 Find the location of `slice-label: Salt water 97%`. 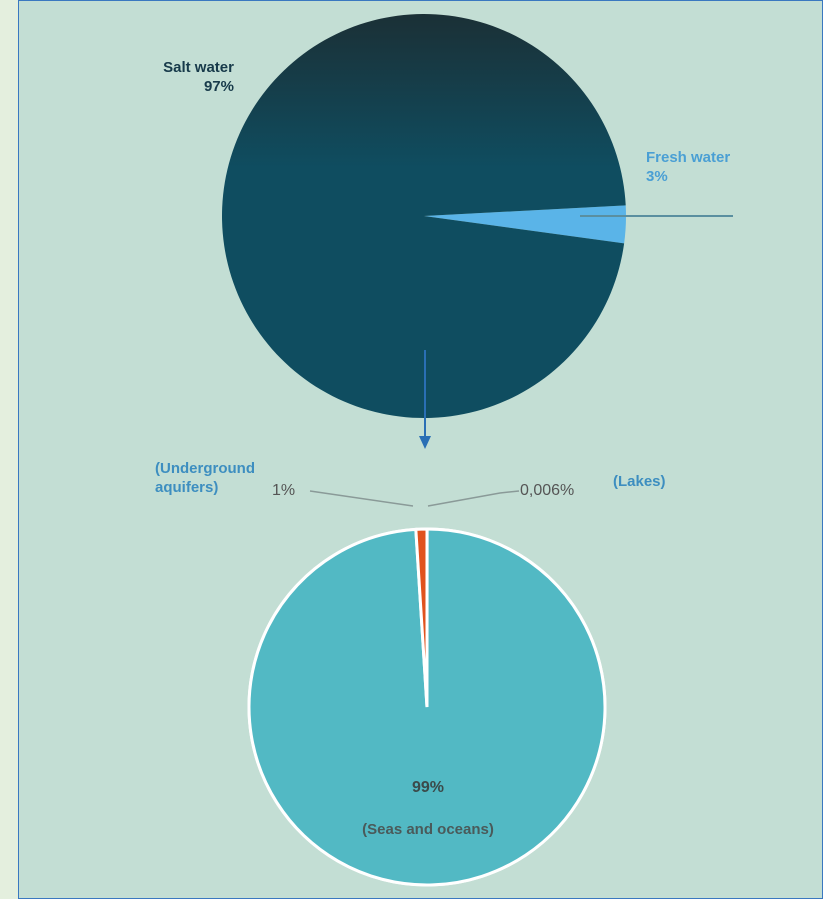

slice-label: Salt water 97% is located at coordinates (177, 77).